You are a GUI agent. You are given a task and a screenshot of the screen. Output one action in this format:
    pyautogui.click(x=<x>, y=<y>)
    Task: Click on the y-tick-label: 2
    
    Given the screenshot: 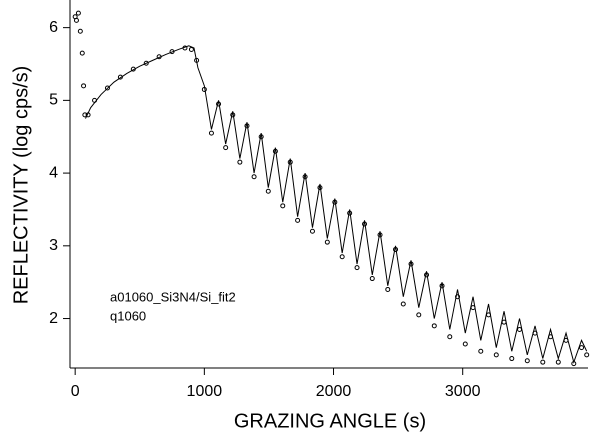 What is the action you would take?
    pyautogui.click(x=53, y=318)
    